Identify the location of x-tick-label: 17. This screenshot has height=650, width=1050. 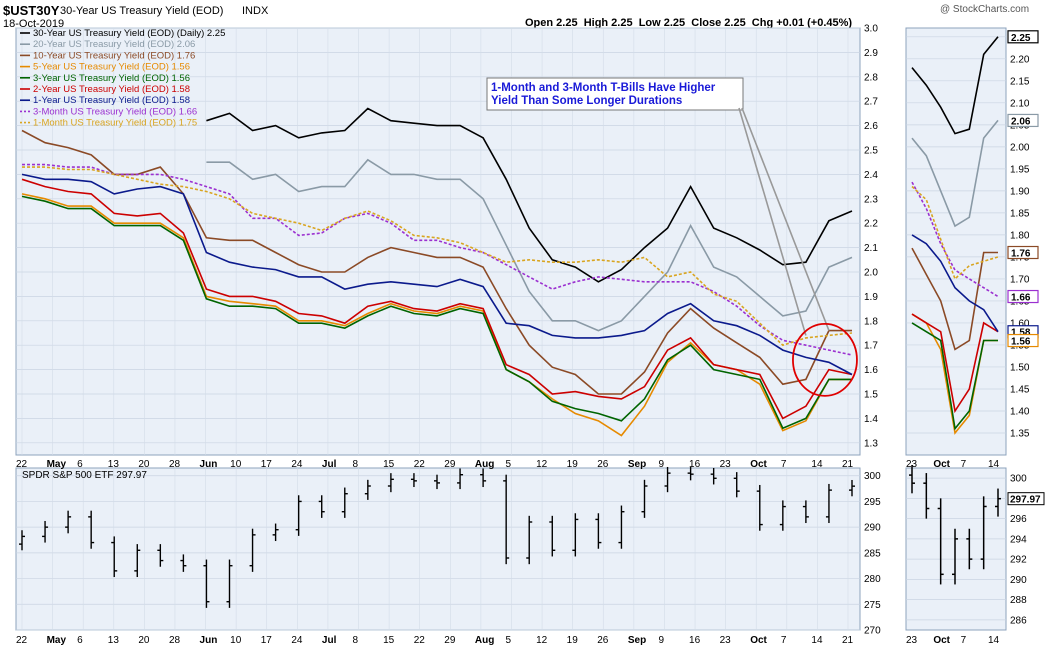
(267, 640).